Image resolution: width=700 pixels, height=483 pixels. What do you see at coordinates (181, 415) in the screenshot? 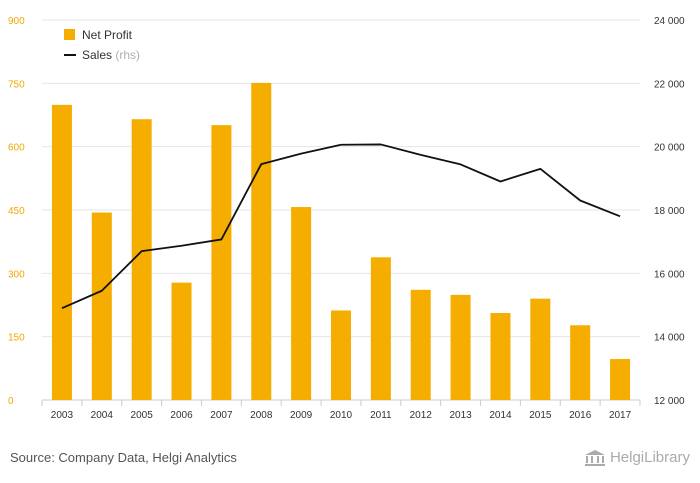
I see `x-axis-tick-label: 2006` at bounding box center [181, 415].